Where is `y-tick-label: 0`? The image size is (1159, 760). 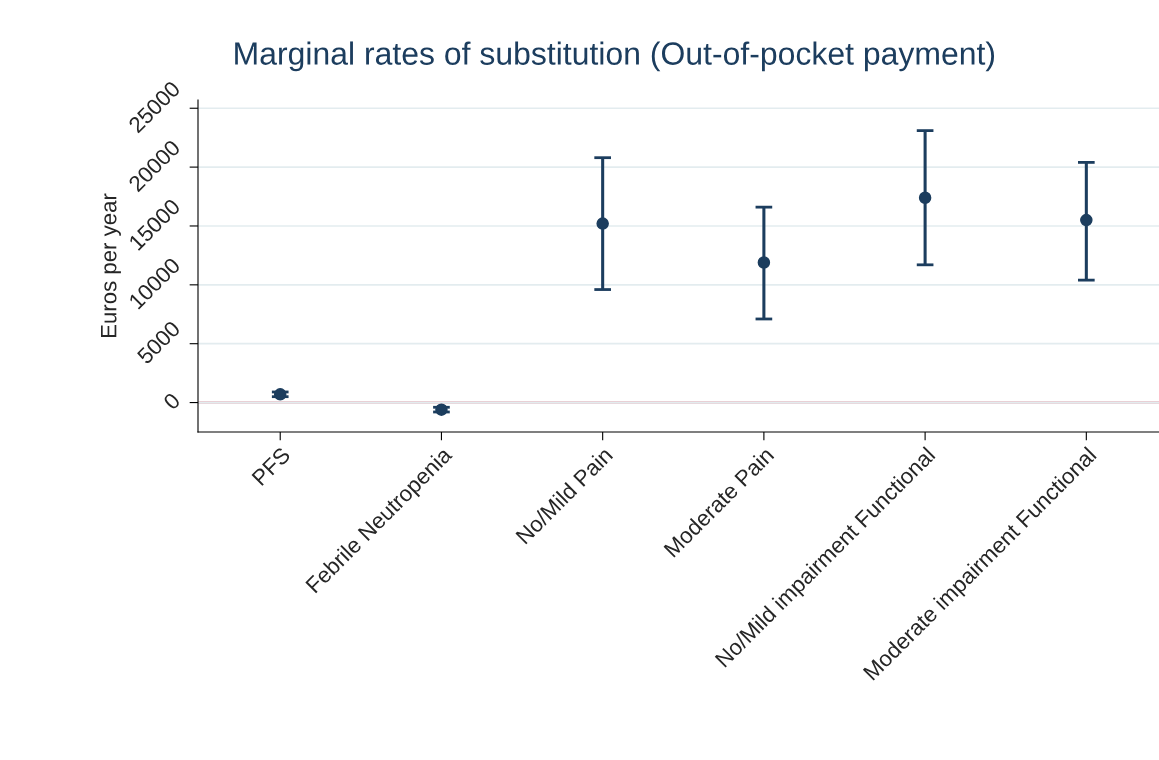 y-tick-label: 0 is located at coordinates (172, 401).